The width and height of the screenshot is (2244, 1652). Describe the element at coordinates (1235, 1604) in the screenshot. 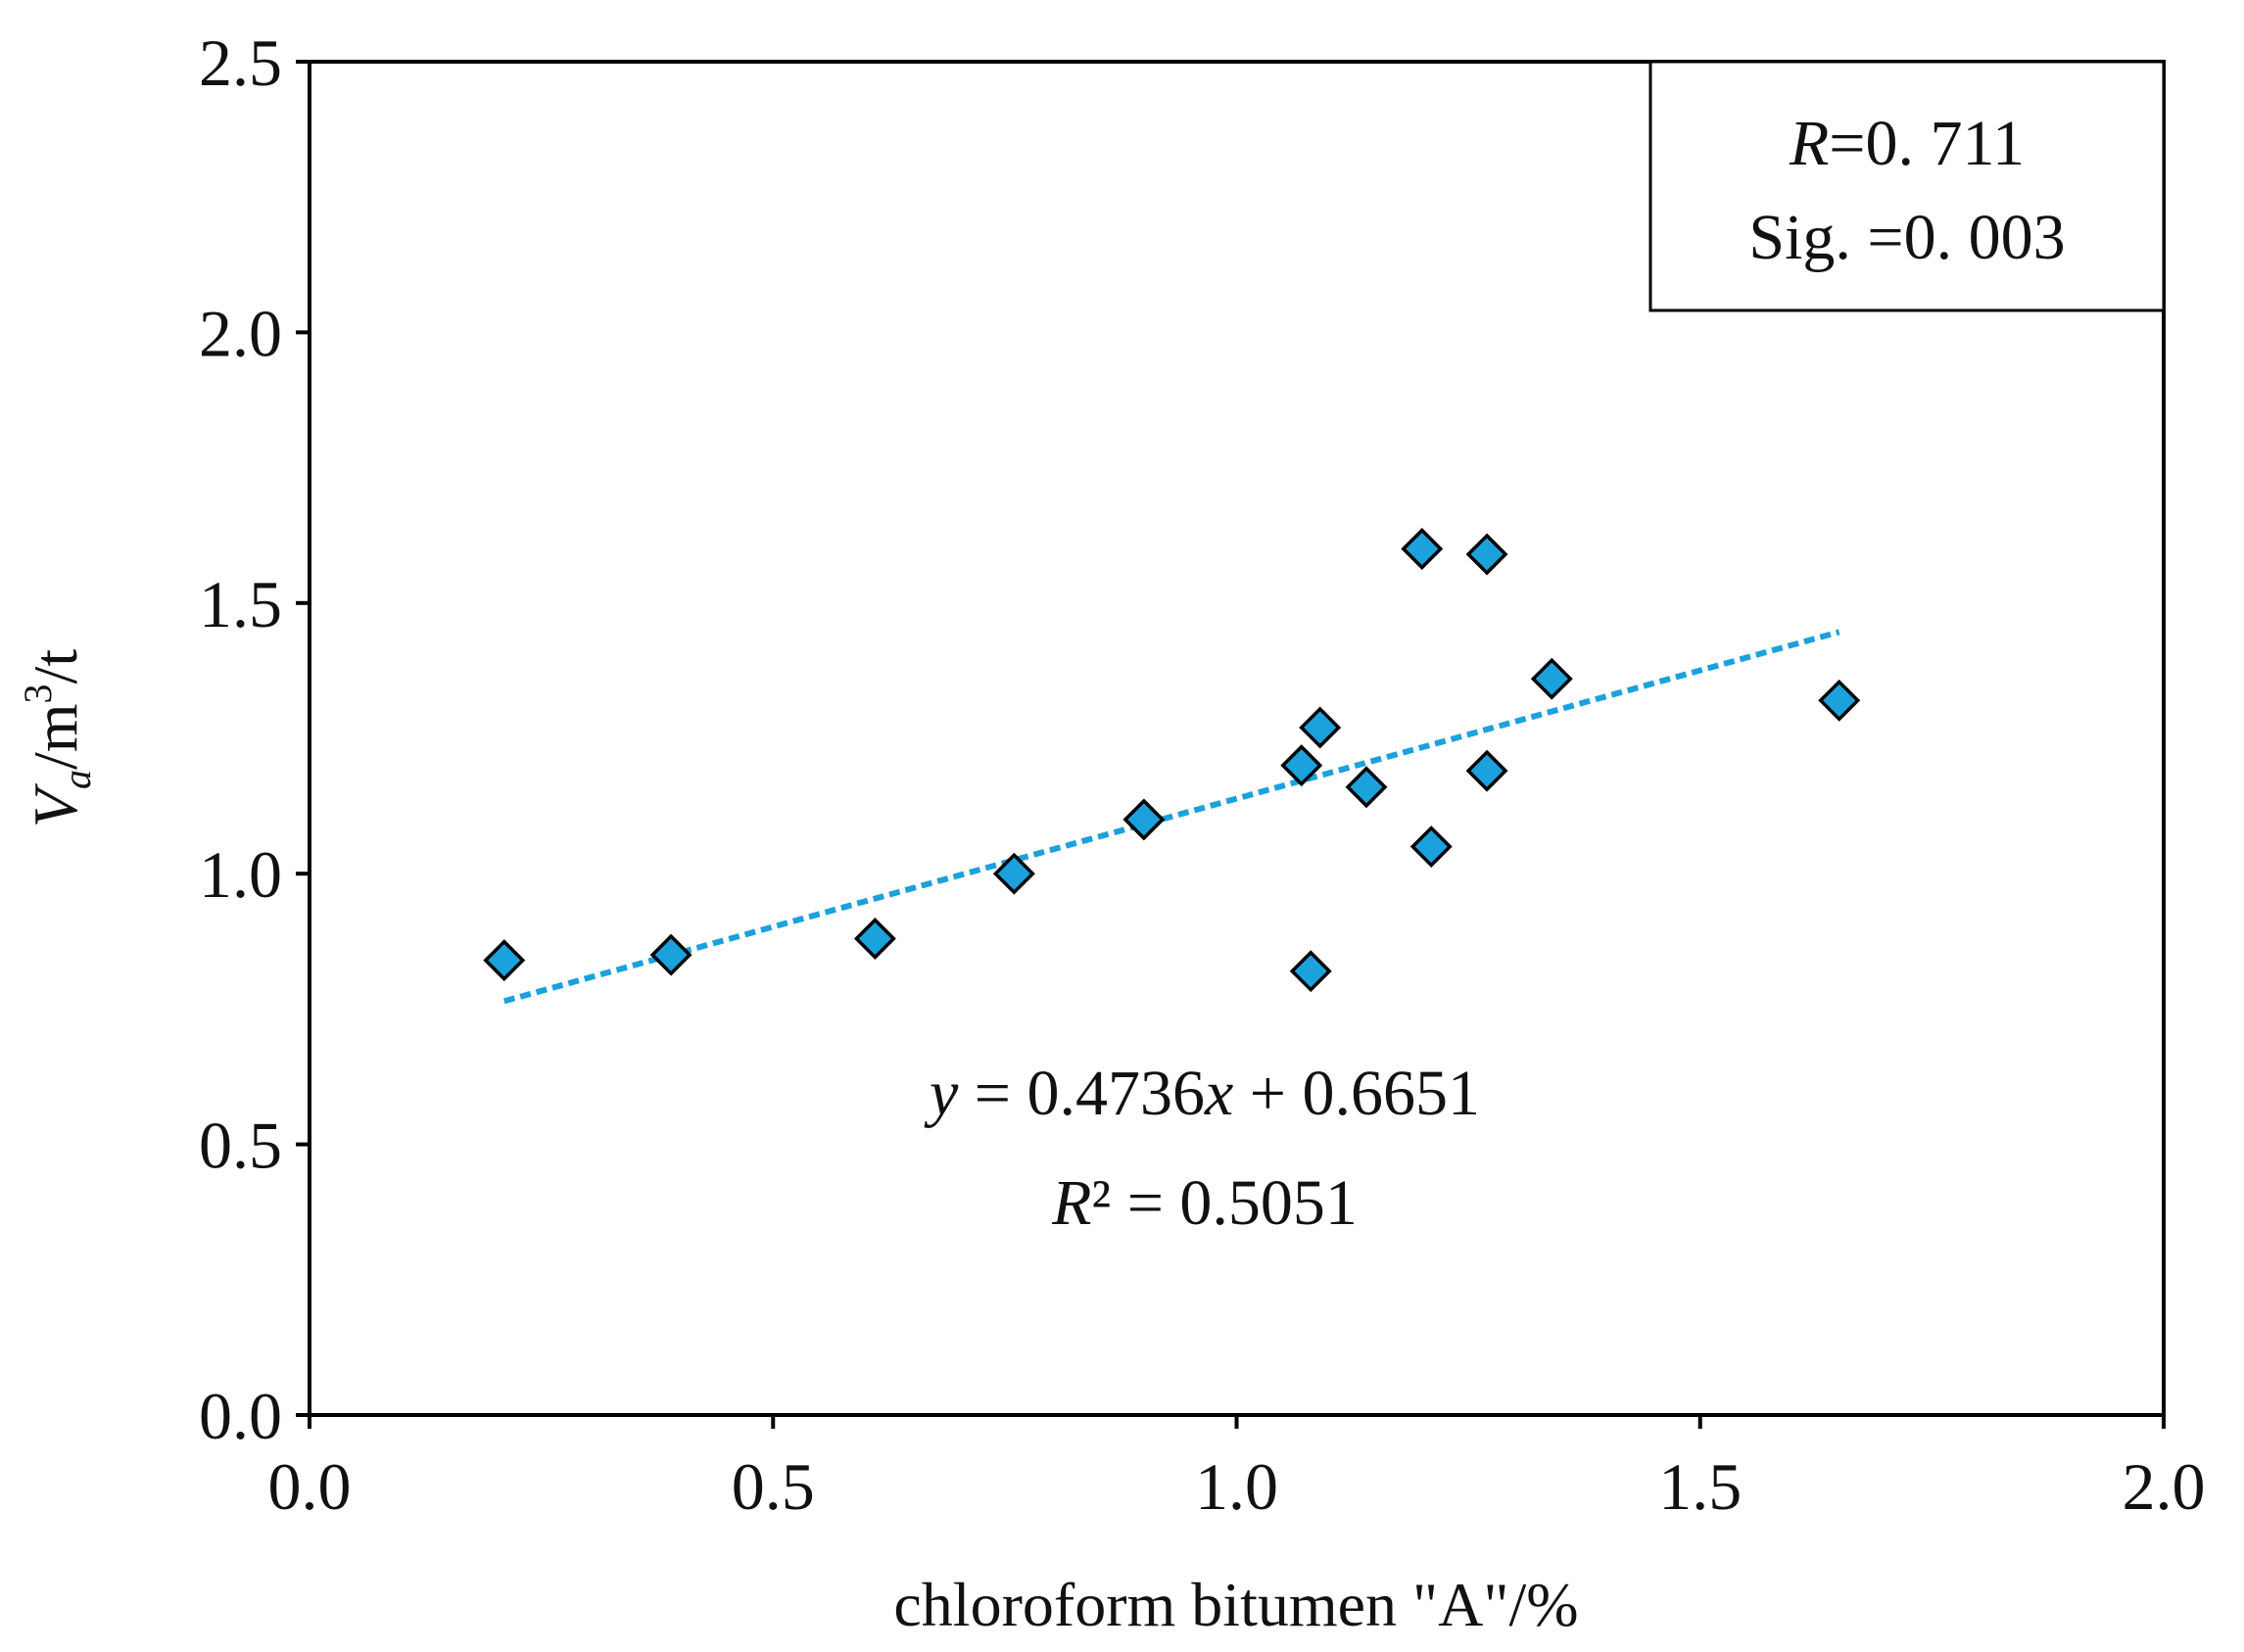

I see `x-axis-title: chloroform bitumen "A"/%` at that location.